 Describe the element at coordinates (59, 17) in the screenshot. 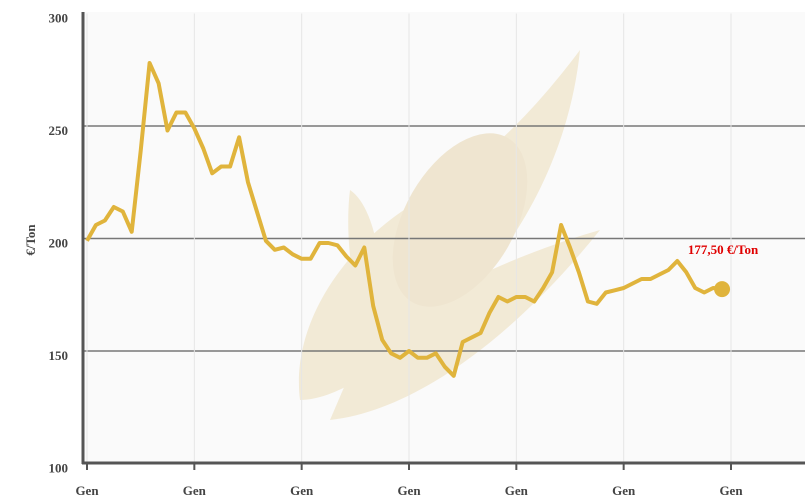

I see `y-tick-label: 300` at that location.